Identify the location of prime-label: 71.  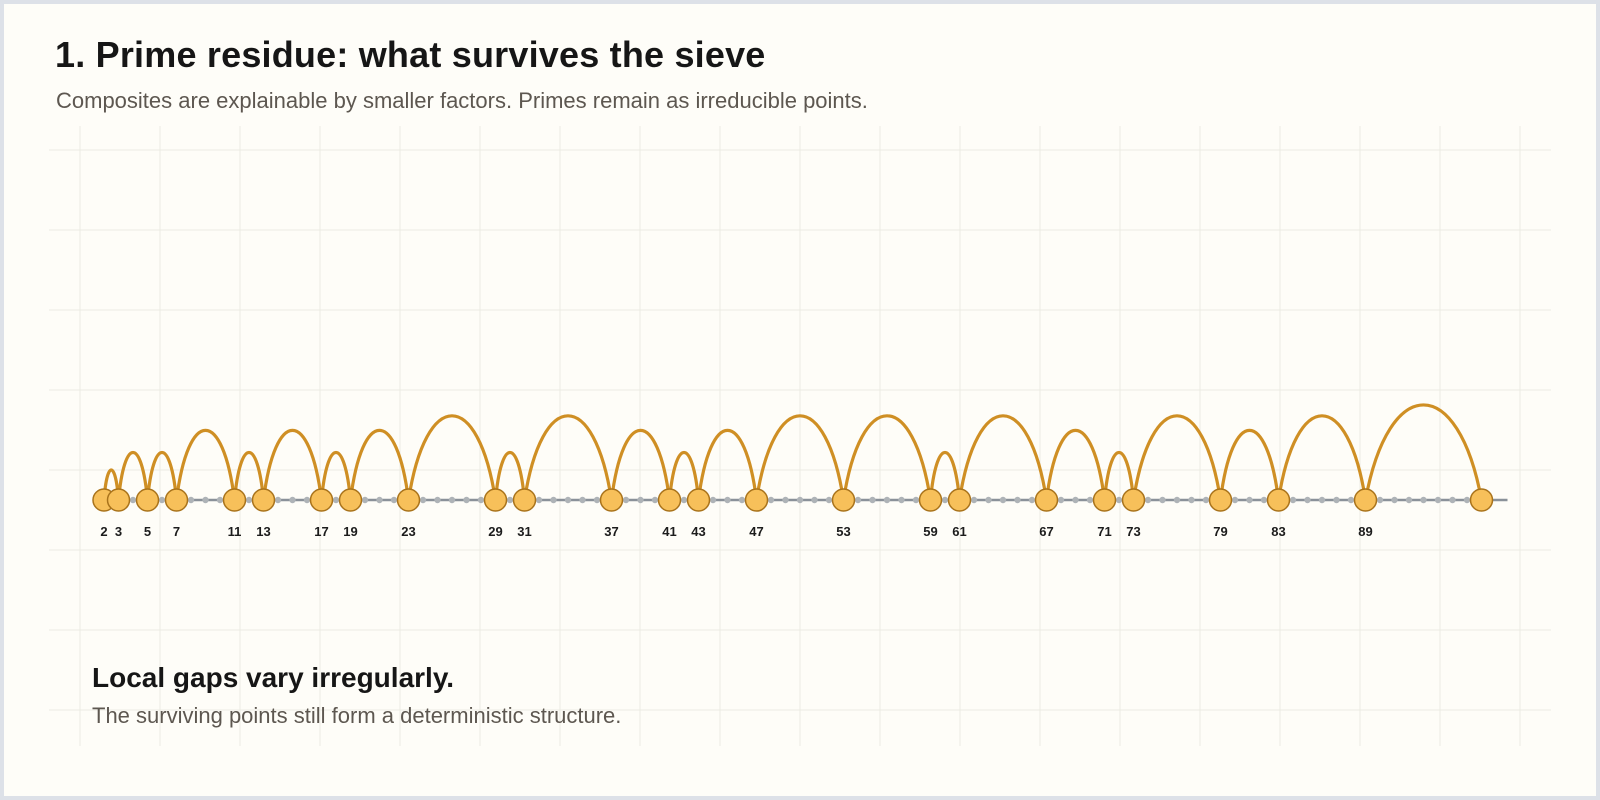
(1104, 531).